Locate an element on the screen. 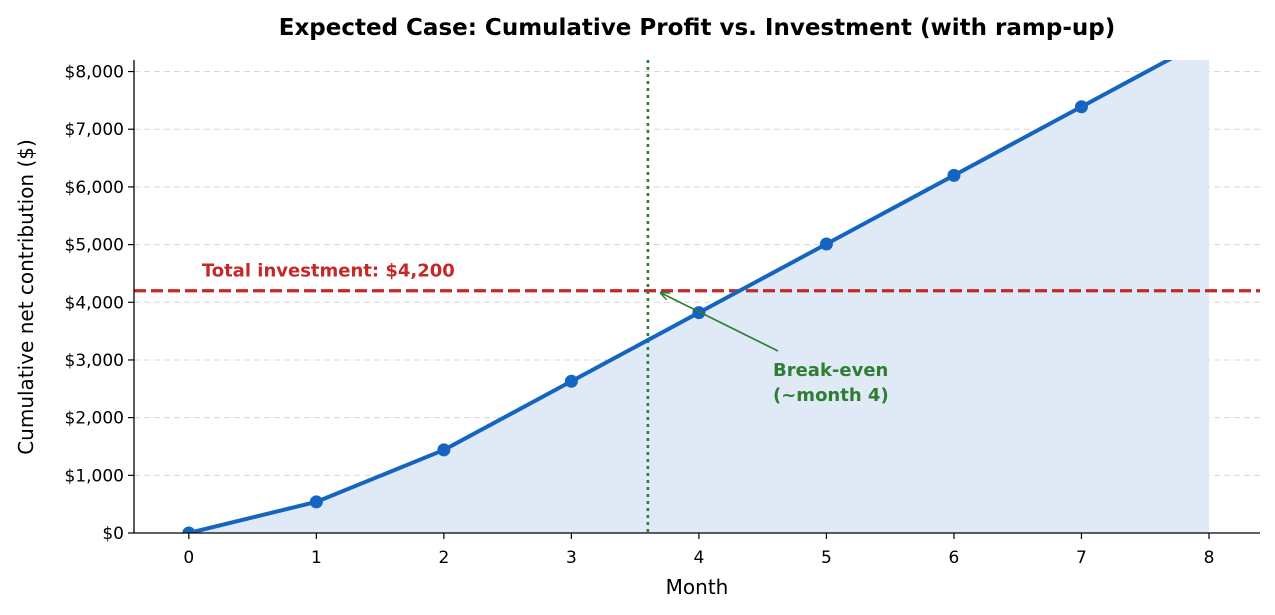 Image resolution: width=1275 pixels, height=615 pixels. break-even-label: Break-even is located at coordinates (830, 370).